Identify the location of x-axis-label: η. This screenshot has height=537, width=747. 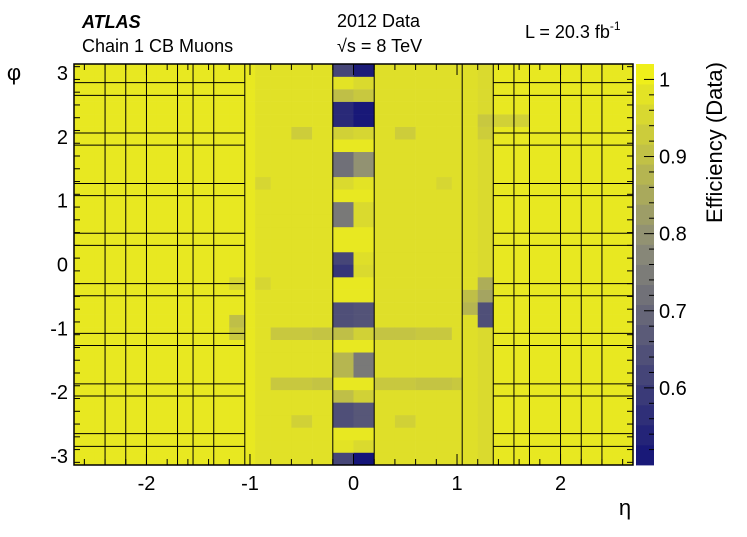
(625, 507).